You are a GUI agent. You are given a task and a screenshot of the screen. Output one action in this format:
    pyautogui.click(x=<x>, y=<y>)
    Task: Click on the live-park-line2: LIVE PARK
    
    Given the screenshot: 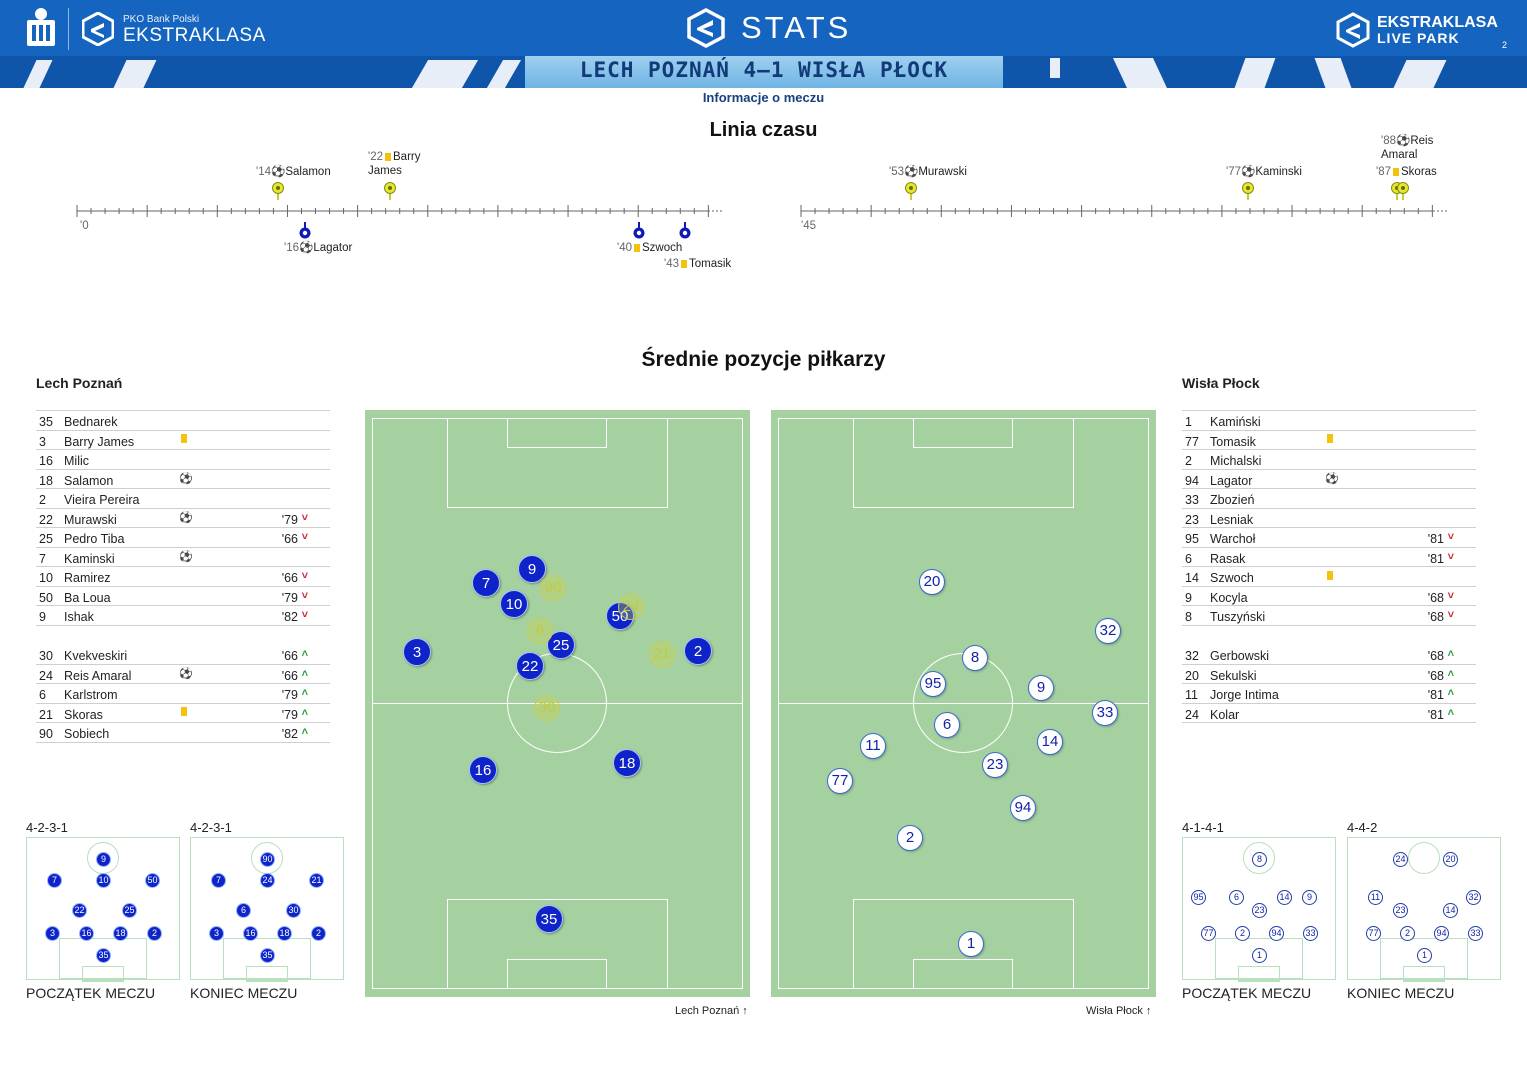 What is the action you would take?
    pyautogui.click(x=1418, y=38)
    